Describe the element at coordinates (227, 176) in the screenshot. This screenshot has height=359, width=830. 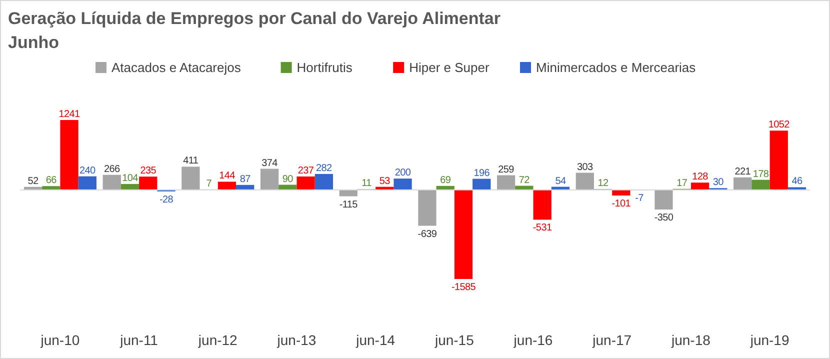
I see `data-label: 144` at that location.